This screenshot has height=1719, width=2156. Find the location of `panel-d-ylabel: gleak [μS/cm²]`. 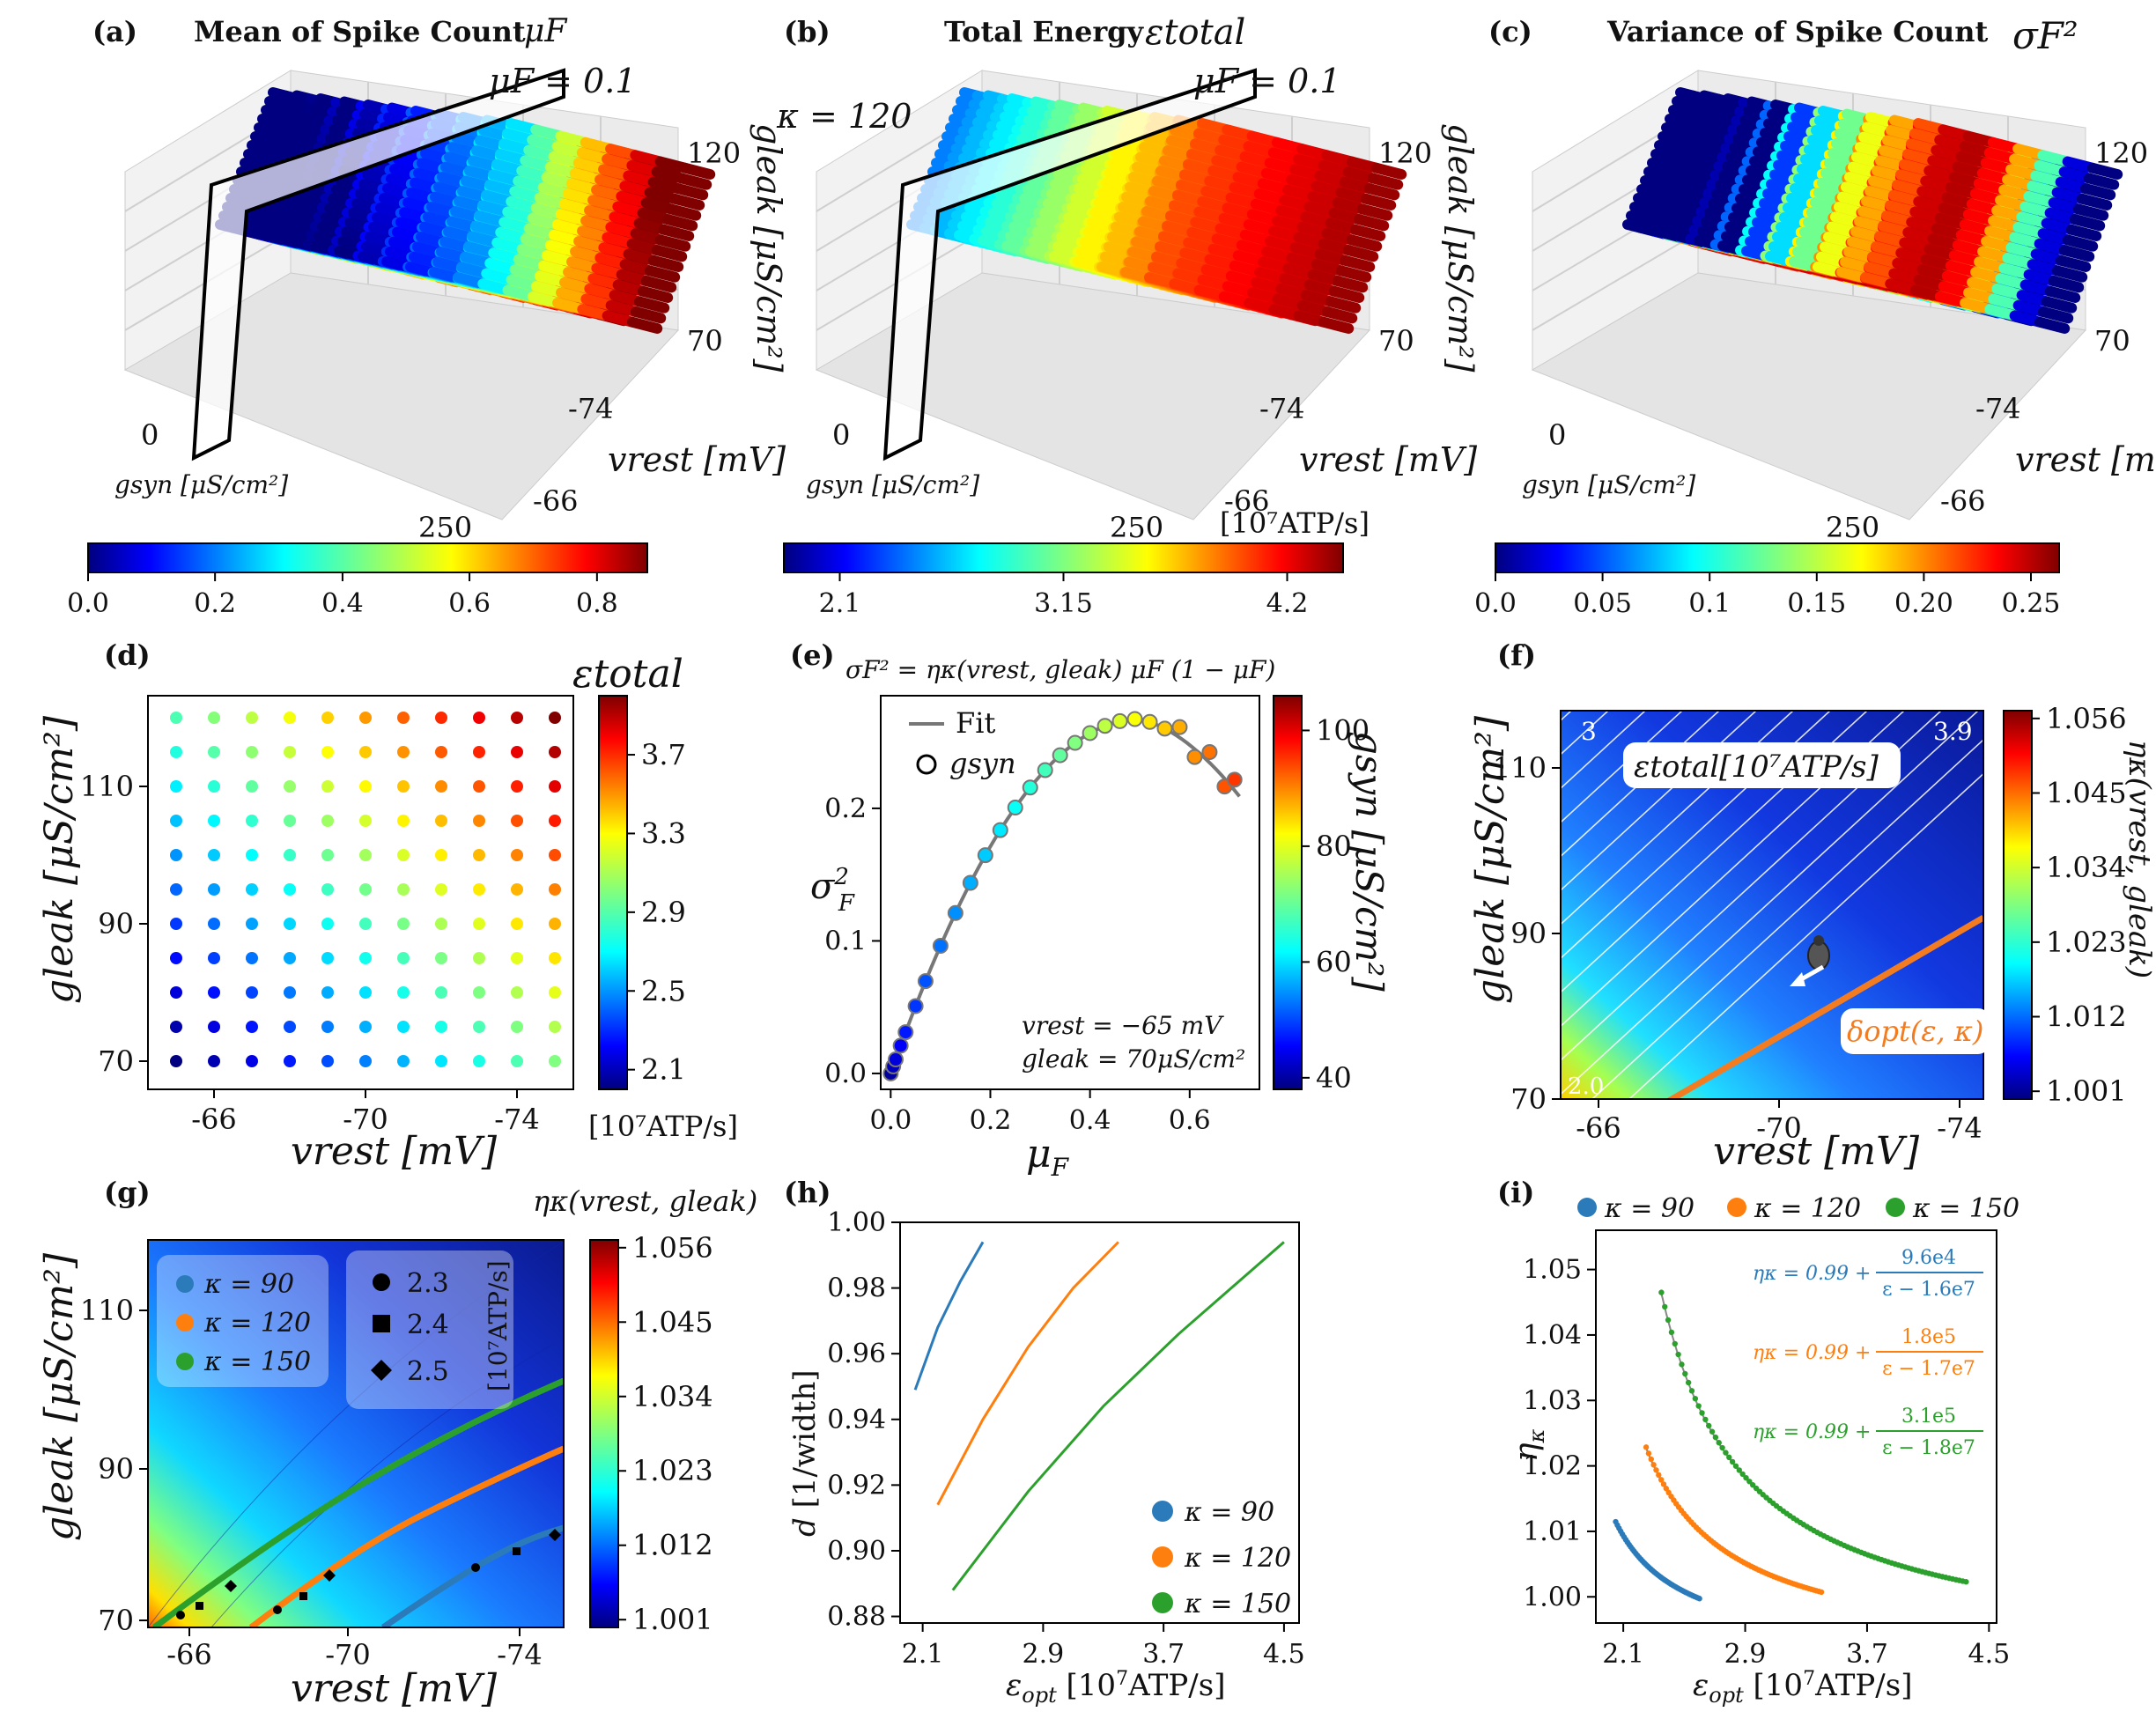

panel-d-ylabel: gleak [μS/cm²] is located at coordinates (59, 859).